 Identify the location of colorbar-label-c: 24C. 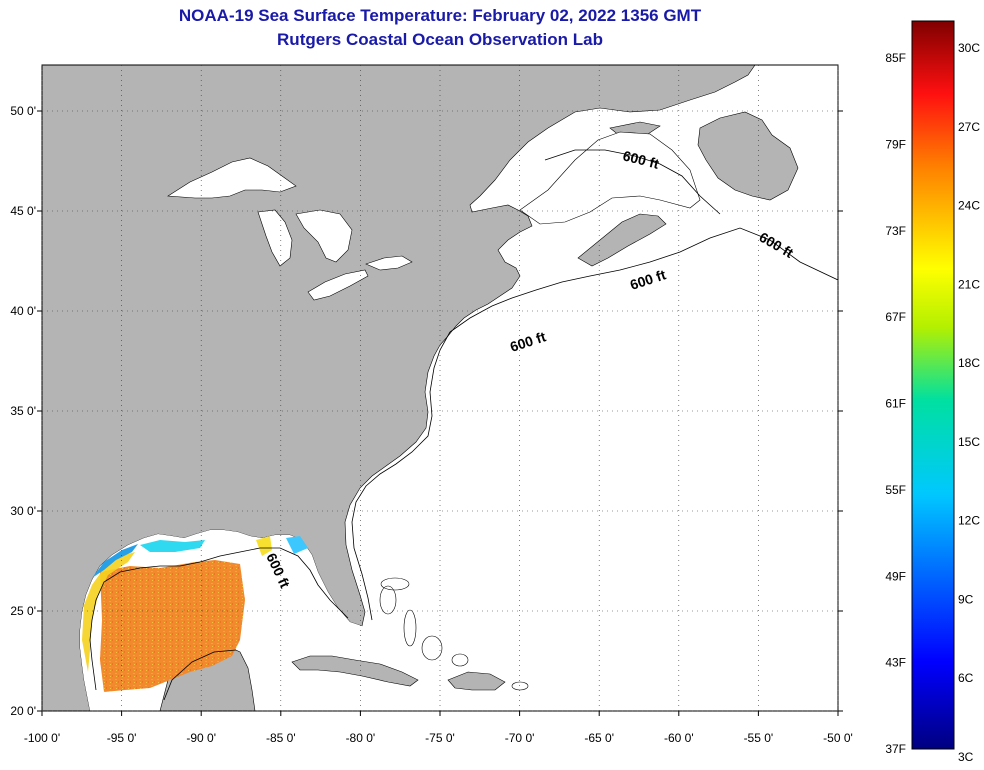
(969, 206).